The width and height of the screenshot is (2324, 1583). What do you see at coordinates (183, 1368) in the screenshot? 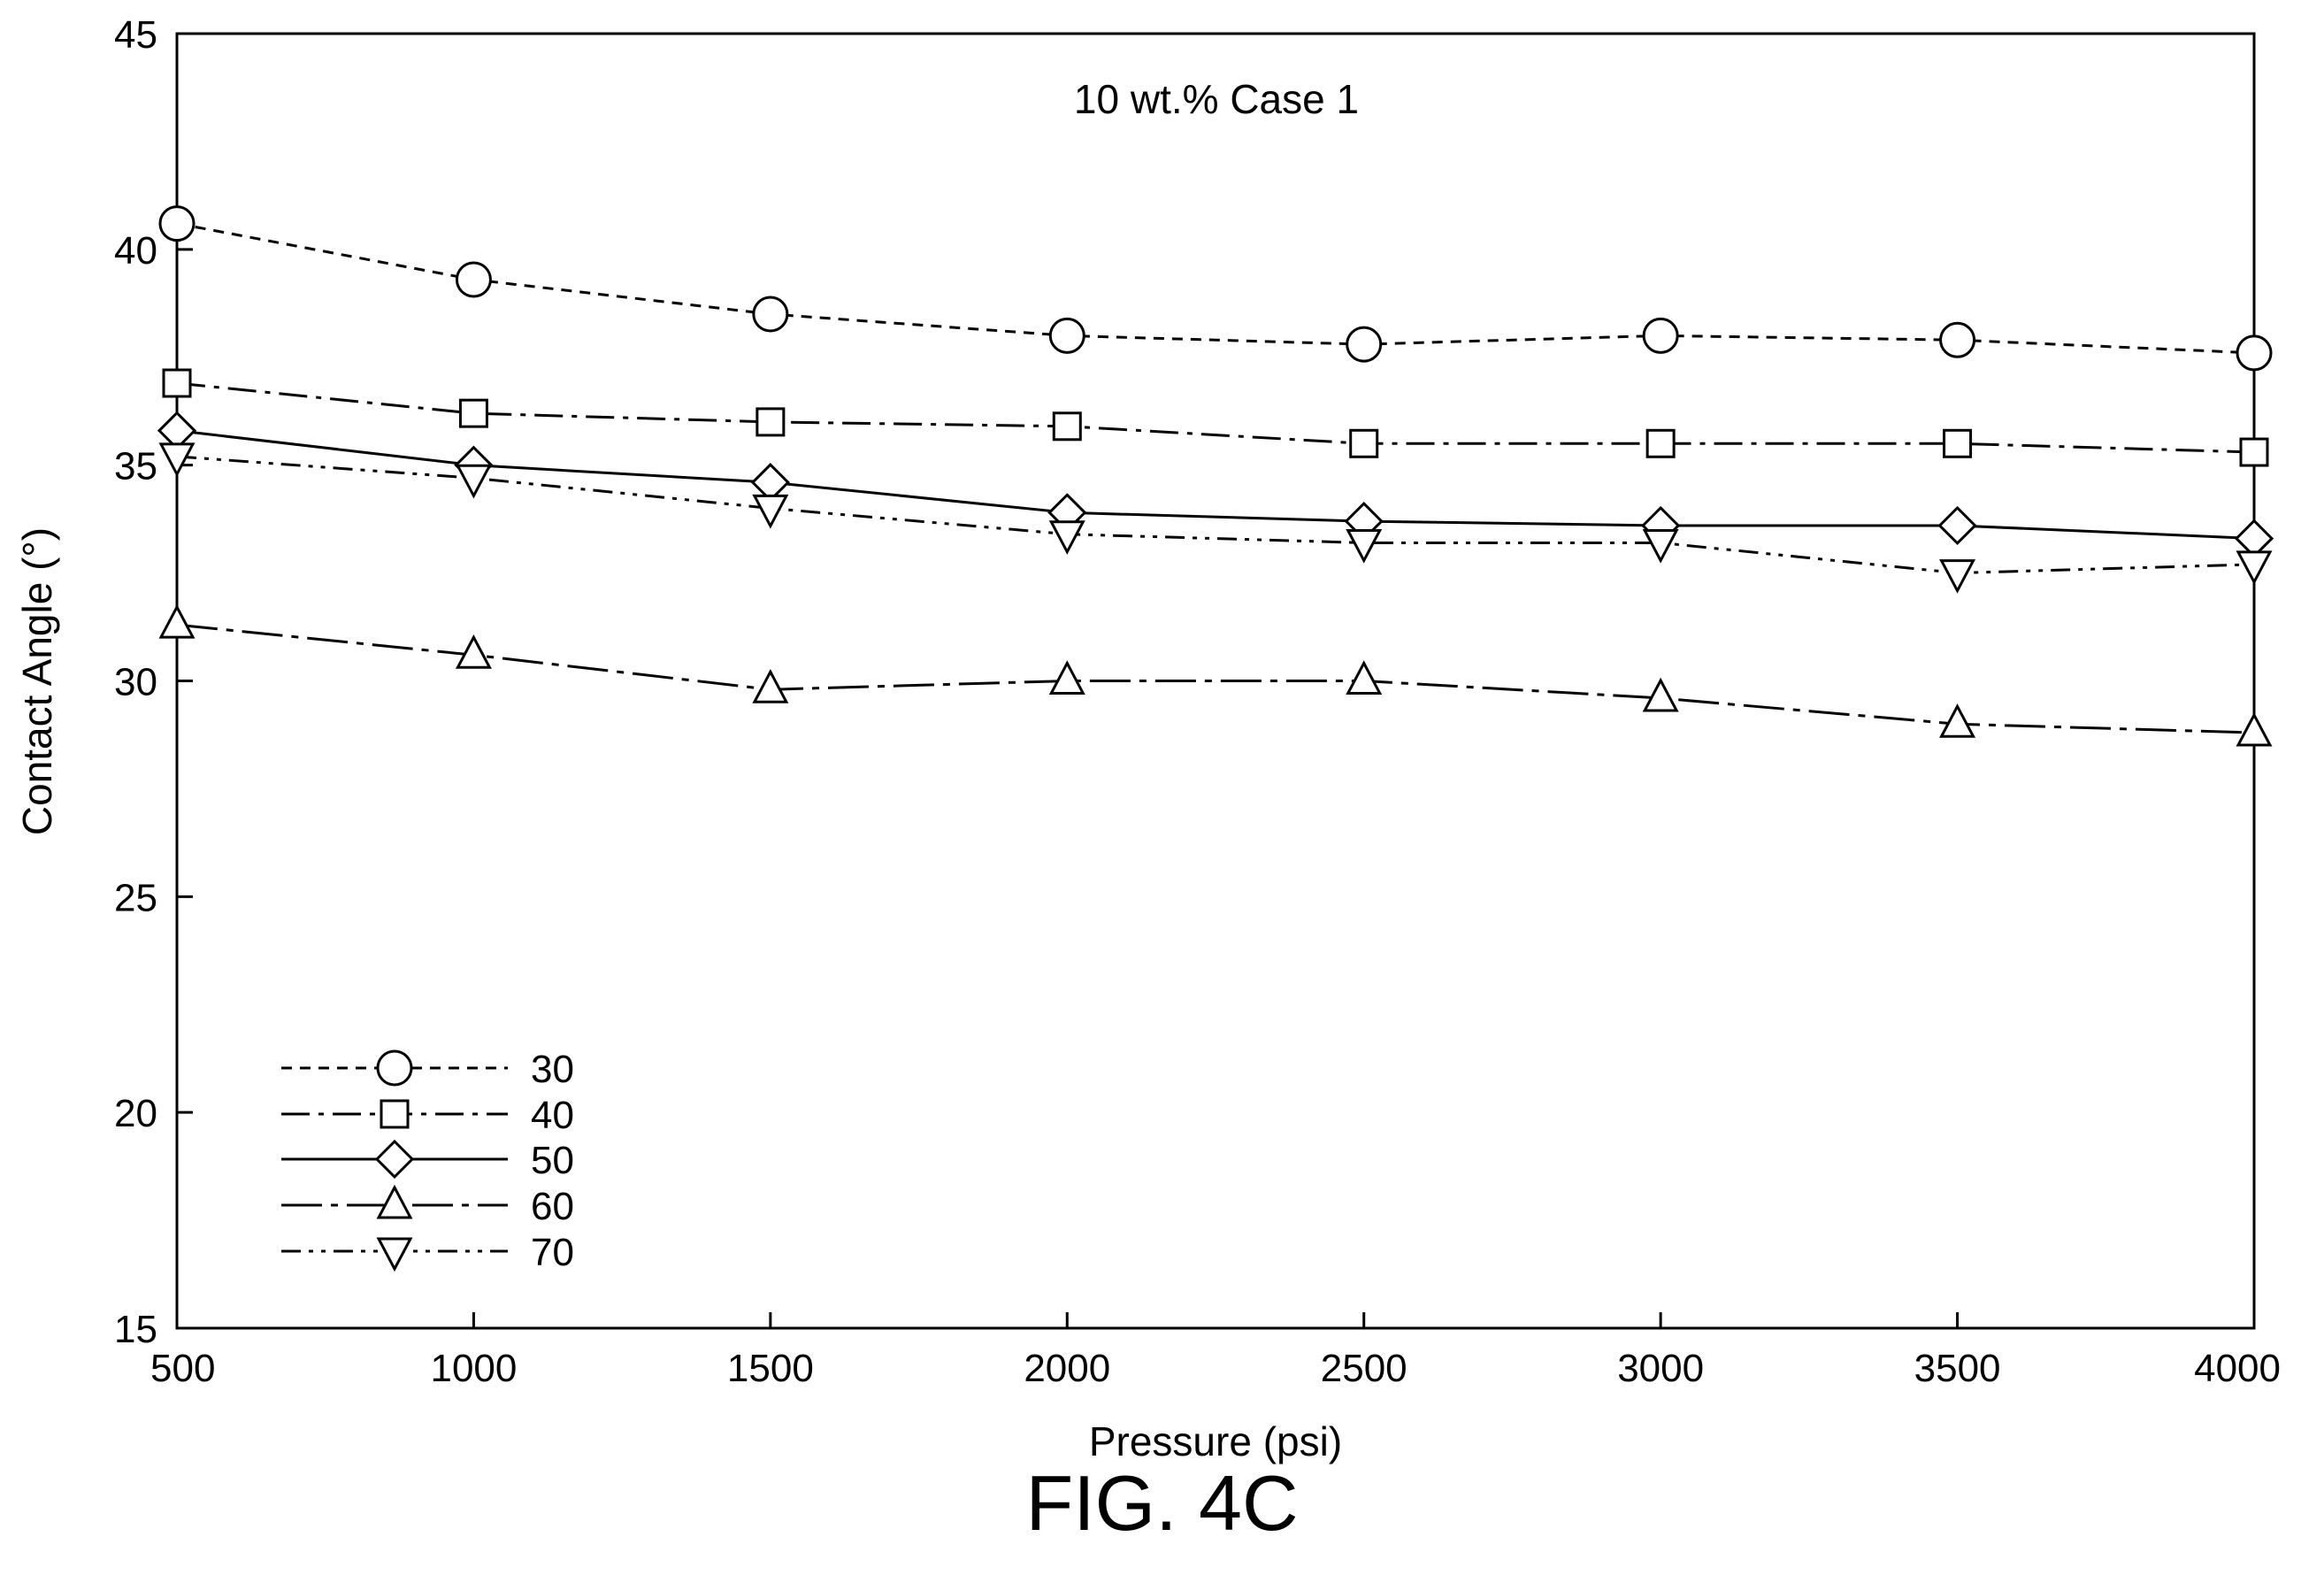
I see `x-tick-label: 500` at bounding box center [183, 1368].